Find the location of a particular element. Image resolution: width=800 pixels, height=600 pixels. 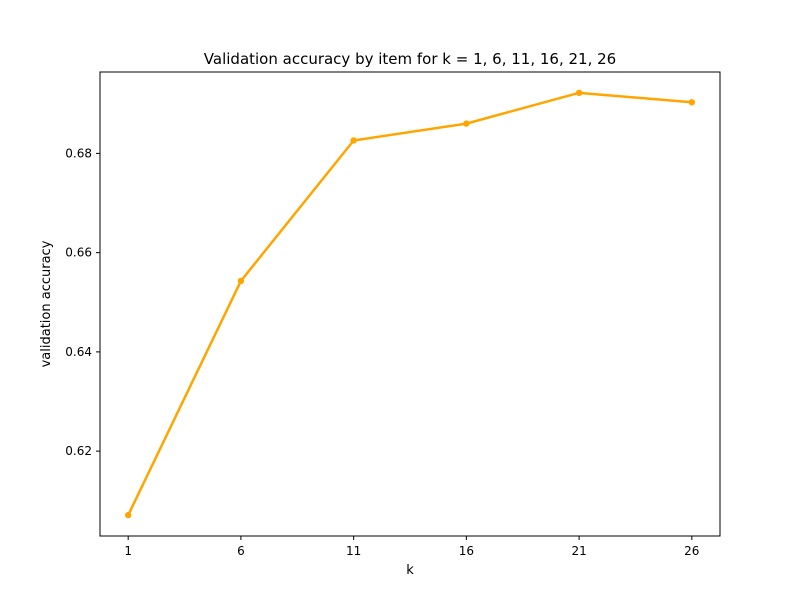

y-tick-label: 0.68 is located at coordinates (78, 153).